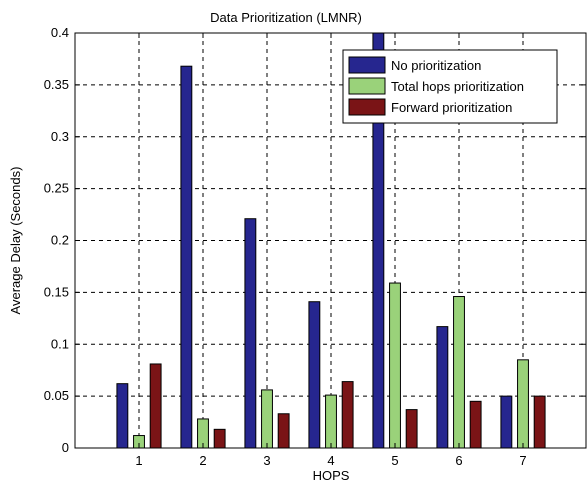 Image resolution: width=587 pixels, height=488 pixels. What do you see at coordinates (60, 32) in the screenshot?
I see `y-tick-label: 0.4` at bounding box center [60, 32].